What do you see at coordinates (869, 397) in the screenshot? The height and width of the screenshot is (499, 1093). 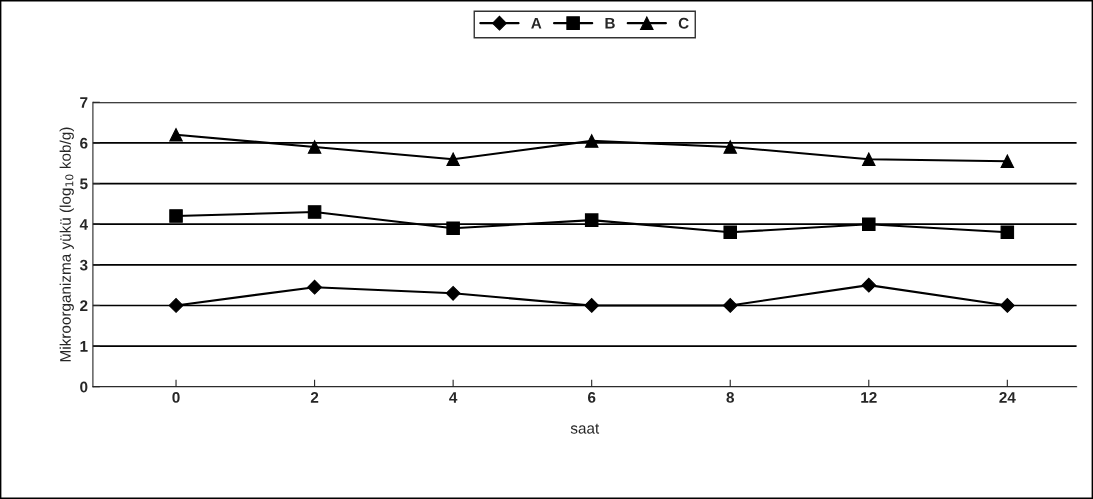 I see `x-tick-label: 12` at bounding box center [869, 397].